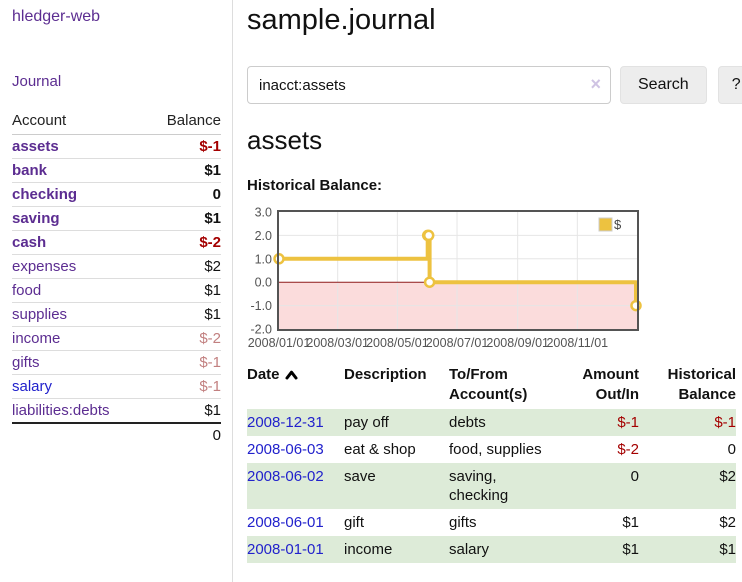  Describe the element at coordinates (285, 476) in the screenshot. I see `transaction-date-link: 2008-06-02` at that location.